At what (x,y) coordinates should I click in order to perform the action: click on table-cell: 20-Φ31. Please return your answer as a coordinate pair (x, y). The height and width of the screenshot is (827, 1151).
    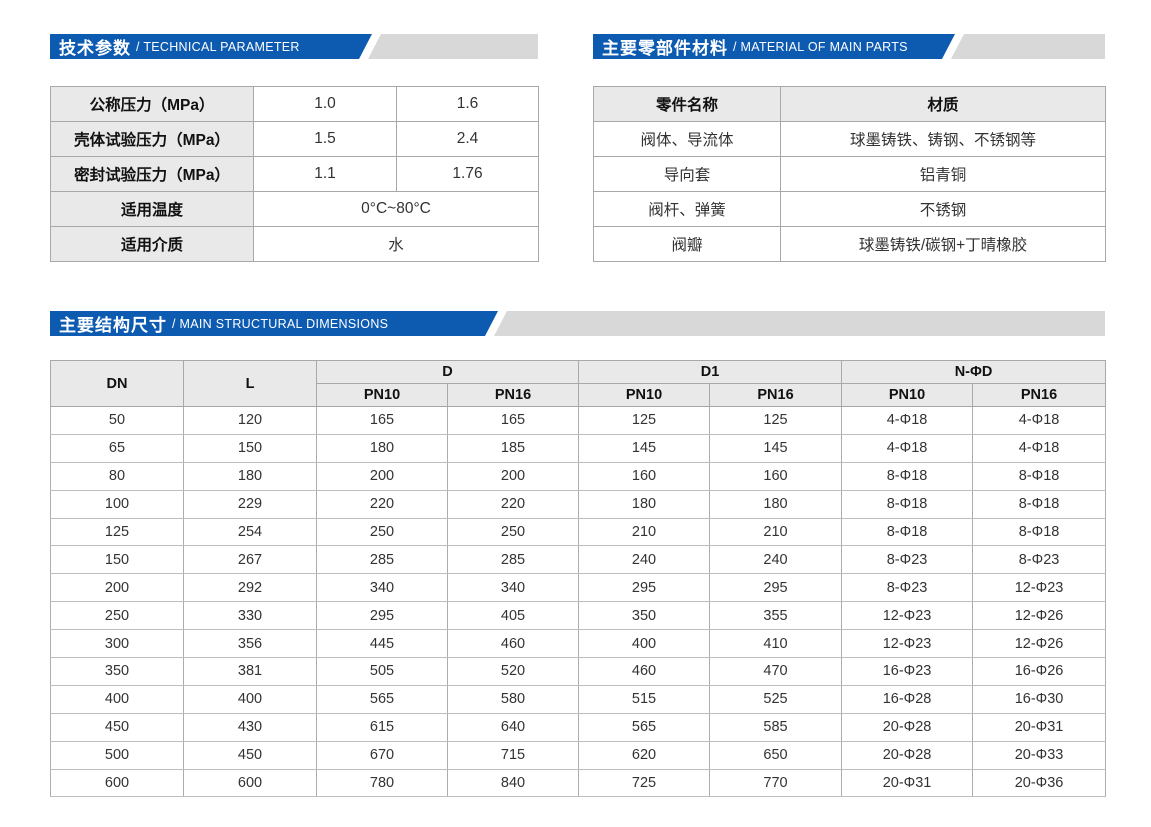
    Looking at the image, I should click on (1039, 727).